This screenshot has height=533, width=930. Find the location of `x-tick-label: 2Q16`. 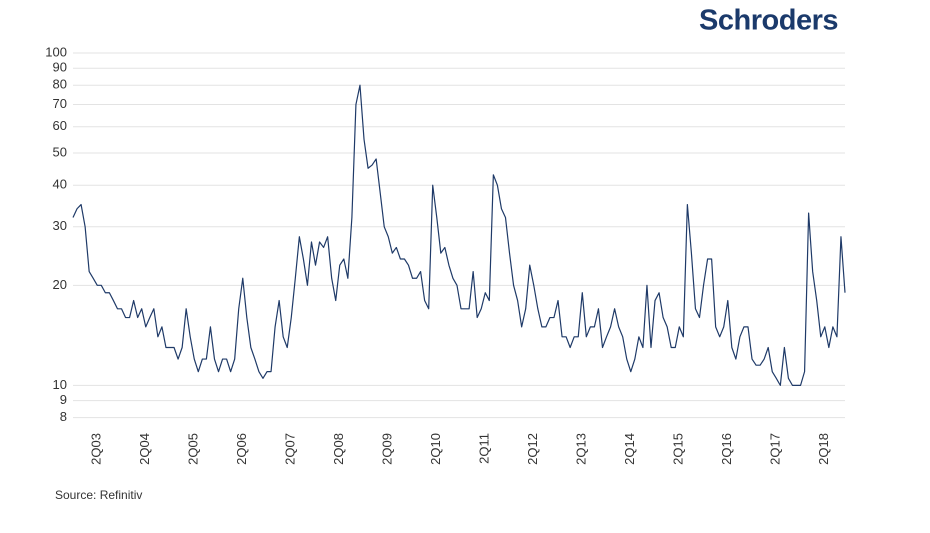

x-tick-label: 2Q16 is located at coordinates (726, 449).